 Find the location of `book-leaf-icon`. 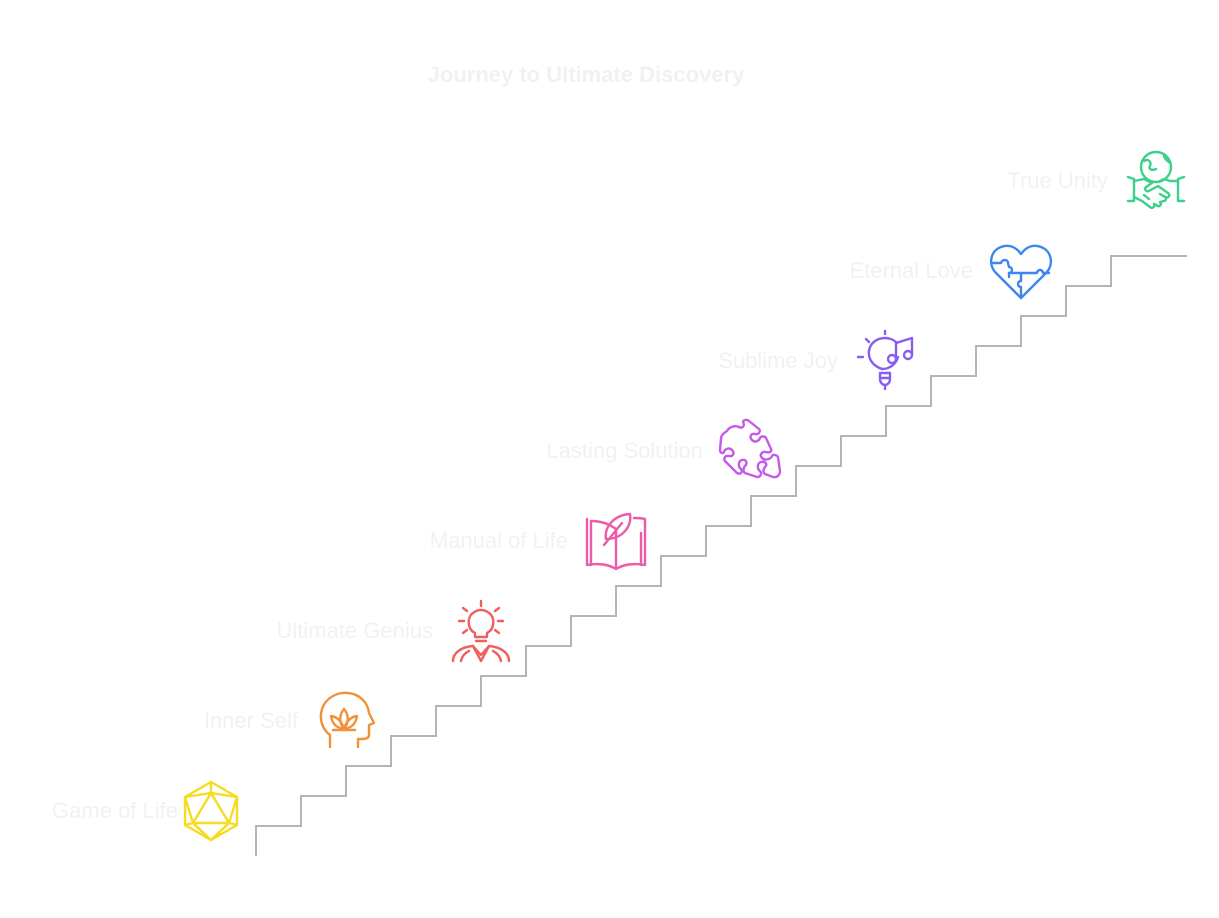

book-leaf-icon is located at coordinates (616, 541).